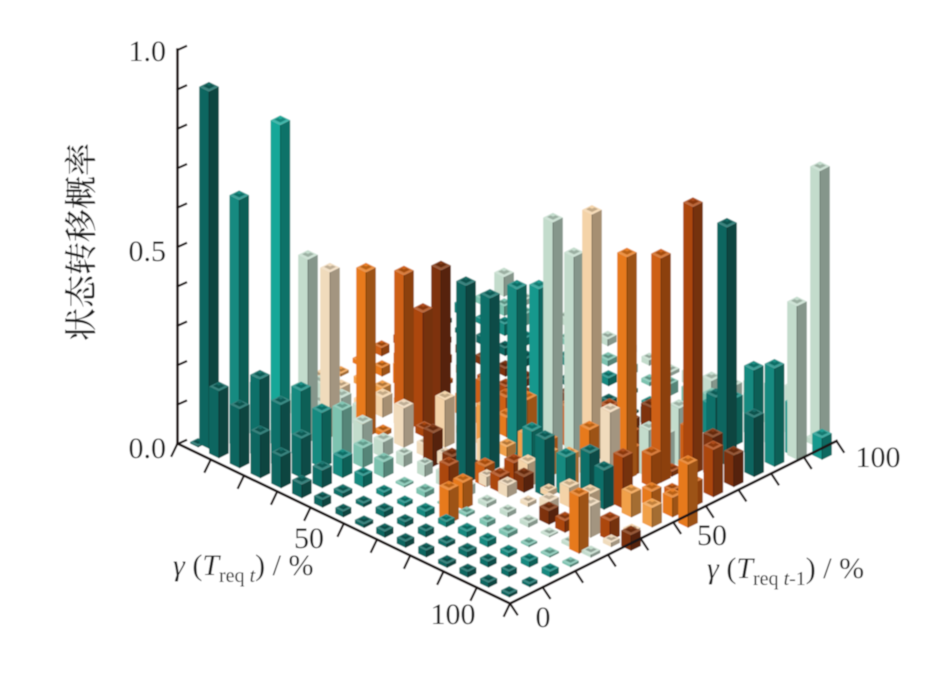  What do you see at coordinates (148, 51) in the screenshot?
I see `svg-text: 1.0` at bounding box center [148, 51].